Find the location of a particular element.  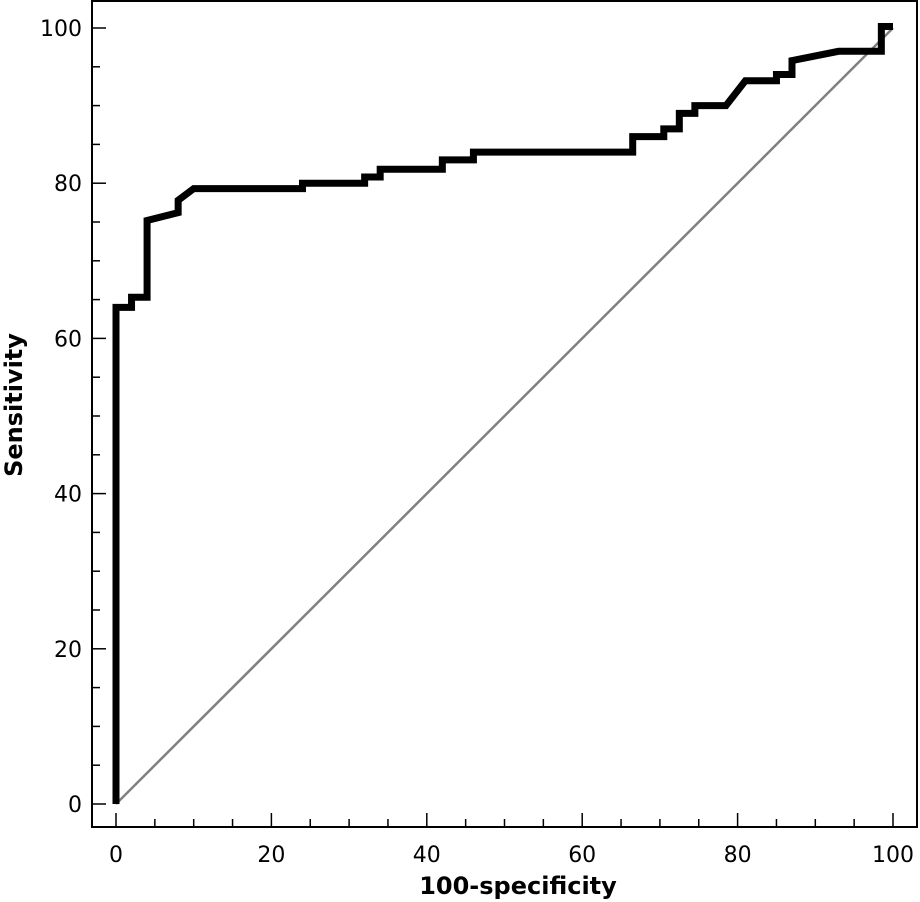

x-tick-label: 0 is located at coordinates (116, 855).